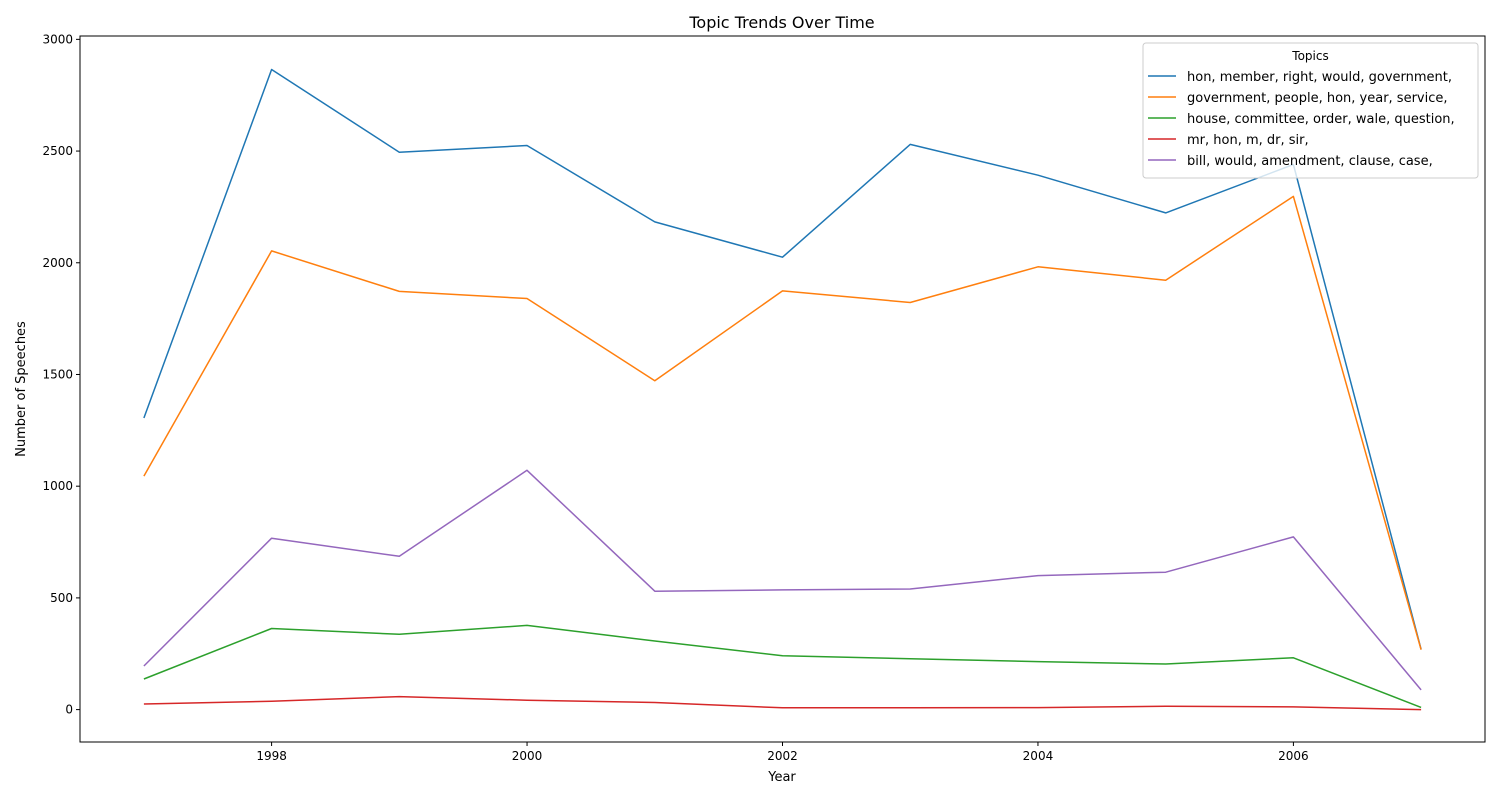  Describe the element at coordinates (527, 756) in the screenshot. I see `x-tick-label: 2000` at that location.